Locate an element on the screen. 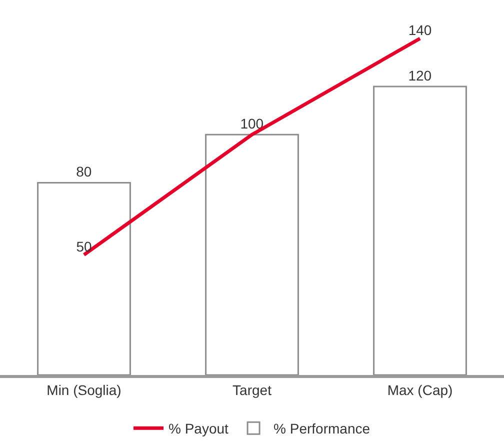 The height and width of the screenshot is (445, 504). x-tick-label: Min (Soglia) is located at coordinates (84, 390).